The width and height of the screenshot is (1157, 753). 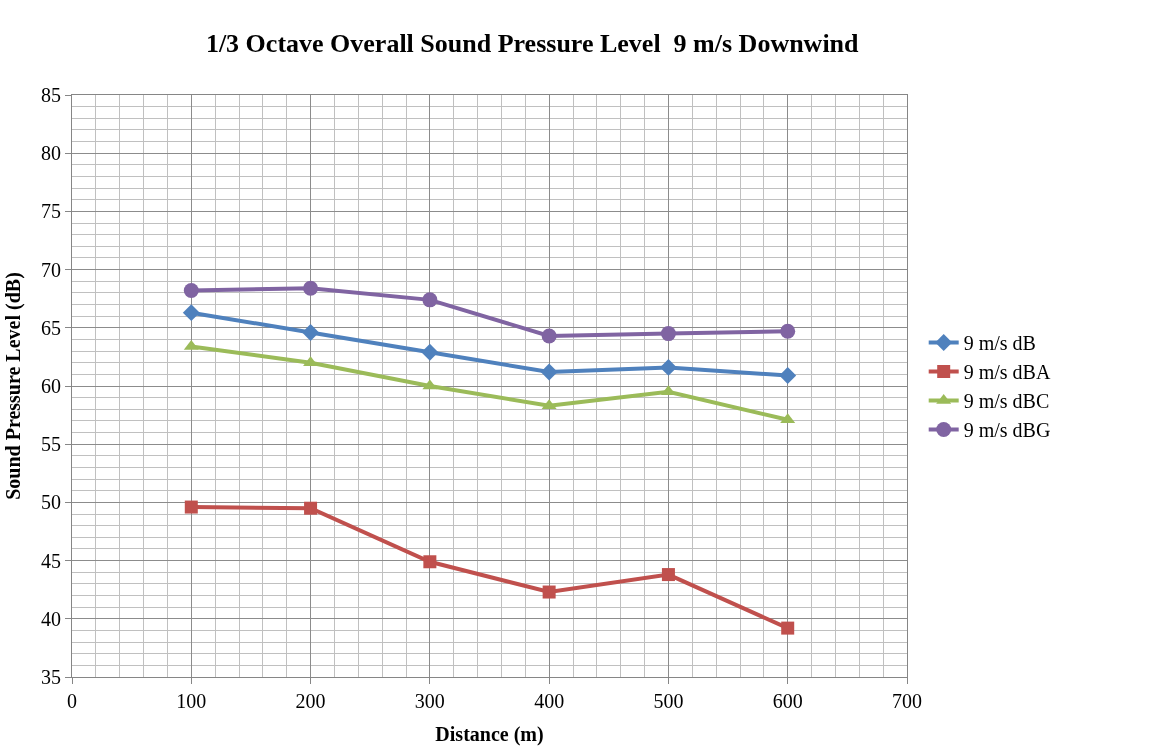 What do you see at coordinates (51, 95) in the screenshot?
I see `y-tick-label: 85` at bounding box center [51, 95].